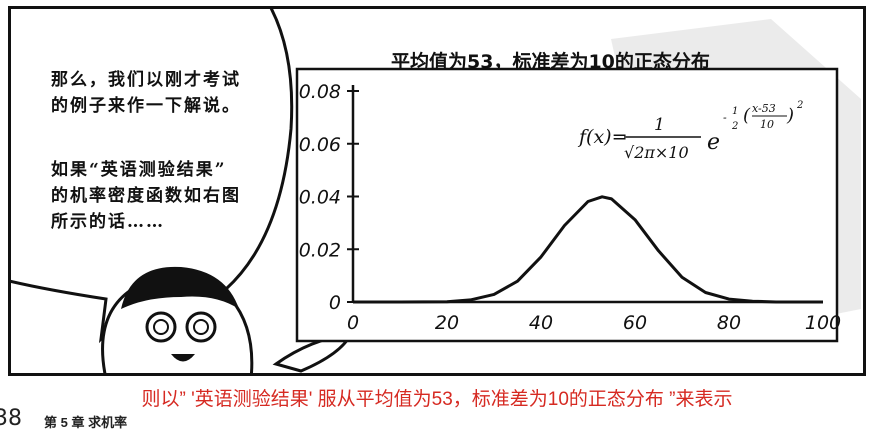 The image size is (874, 431). Describe the element at coordinates (725, 117) in the screenshot. I see `formula-exp-sign: -` at that location.